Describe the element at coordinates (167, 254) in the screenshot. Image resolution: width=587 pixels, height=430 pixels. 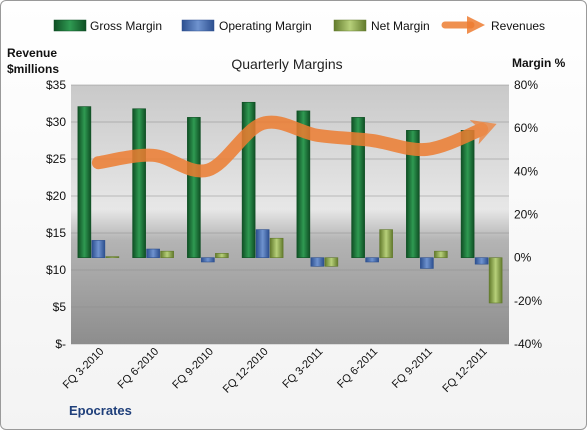
I see `bar-net-margin-fq-6-2010` at that location.